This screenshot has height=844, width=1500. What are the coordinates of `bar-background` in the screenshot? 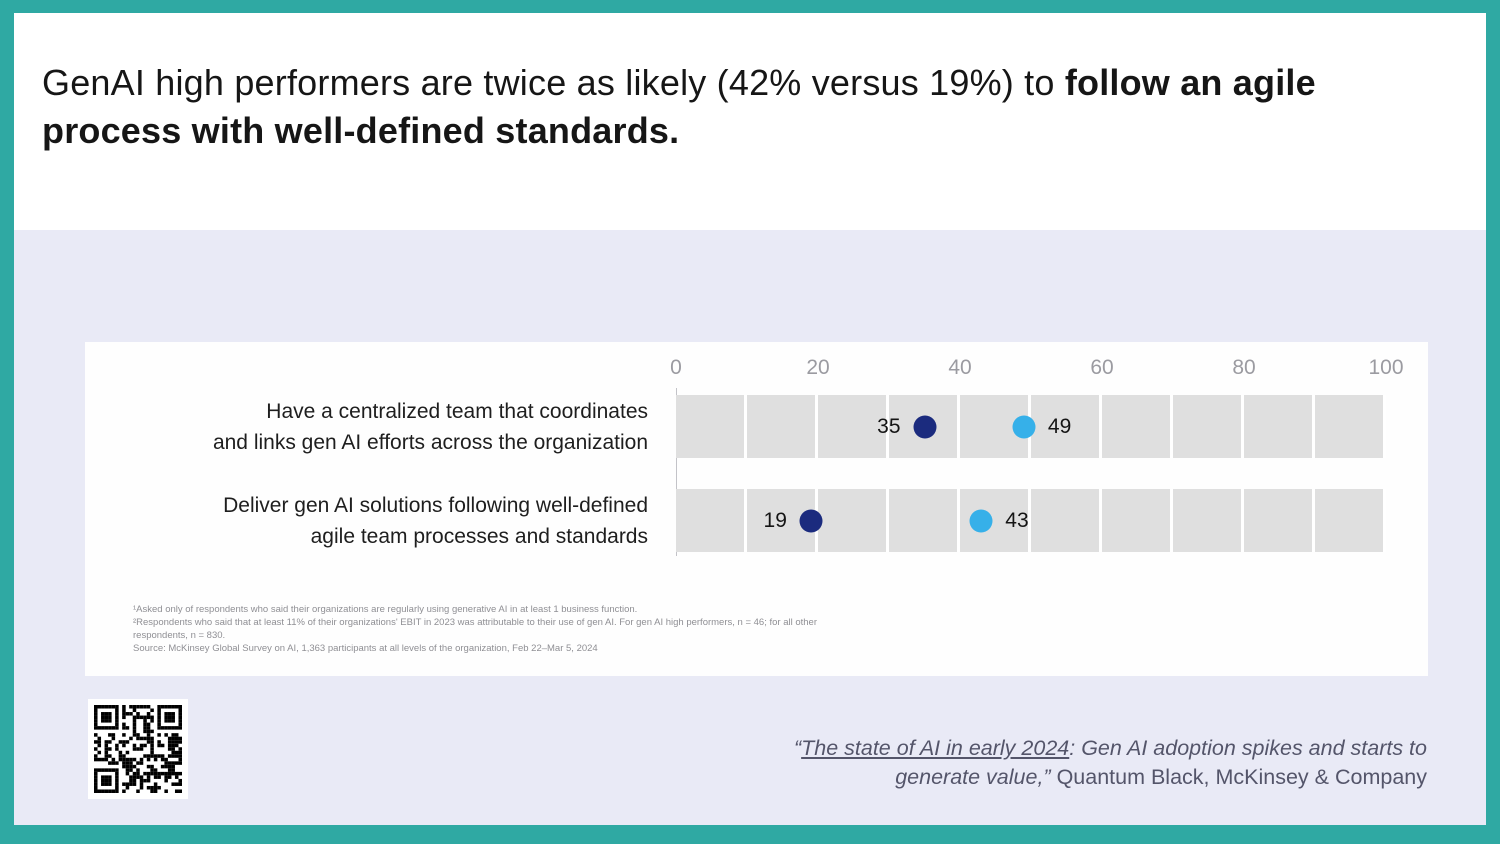 It's located at (1031, 520).